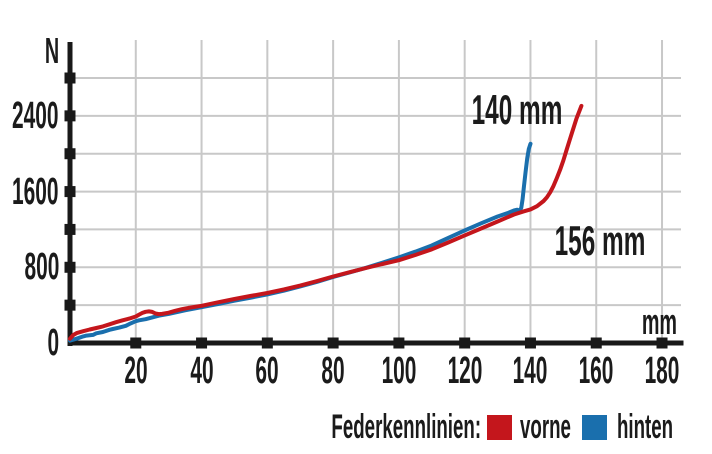 The height and width of the screenshot is (454, 712). What do you see at coordinates (375, 343) in the screenshot?
I see `x-axis` at bounding box center [375, 343].